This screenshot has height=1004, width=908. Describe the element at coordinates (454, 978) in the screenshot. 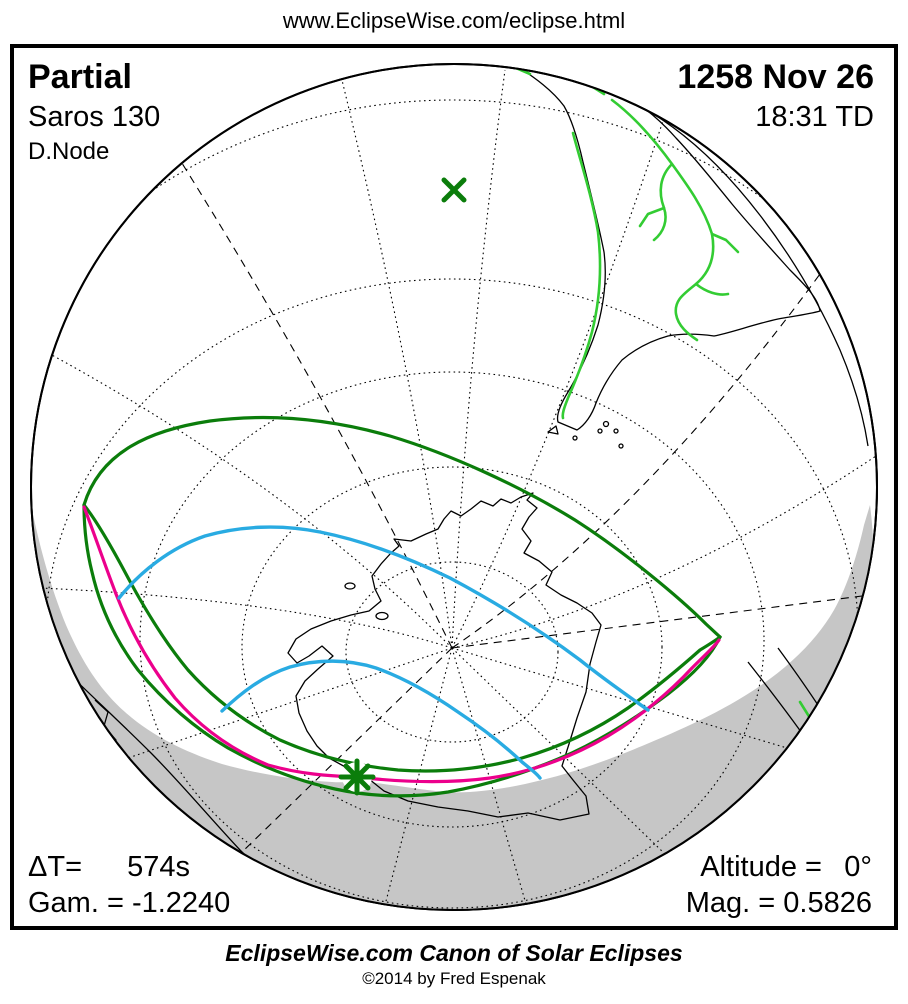

I see `footer-copyright: ©2014 by Fred Espenak` at that location.